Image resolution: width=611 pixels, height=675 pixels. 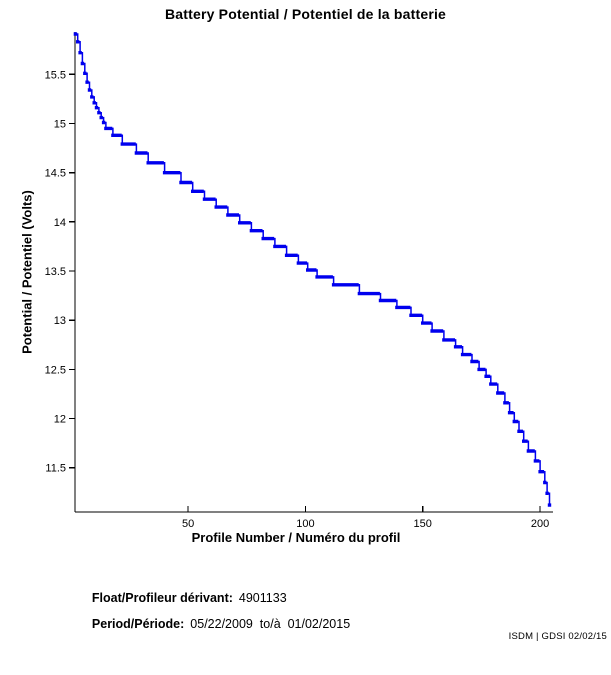 What do you see at coordinates (138, 624) in the screenshot?
I see `period-label: Period/Période:` at bounding box center [138, 624].